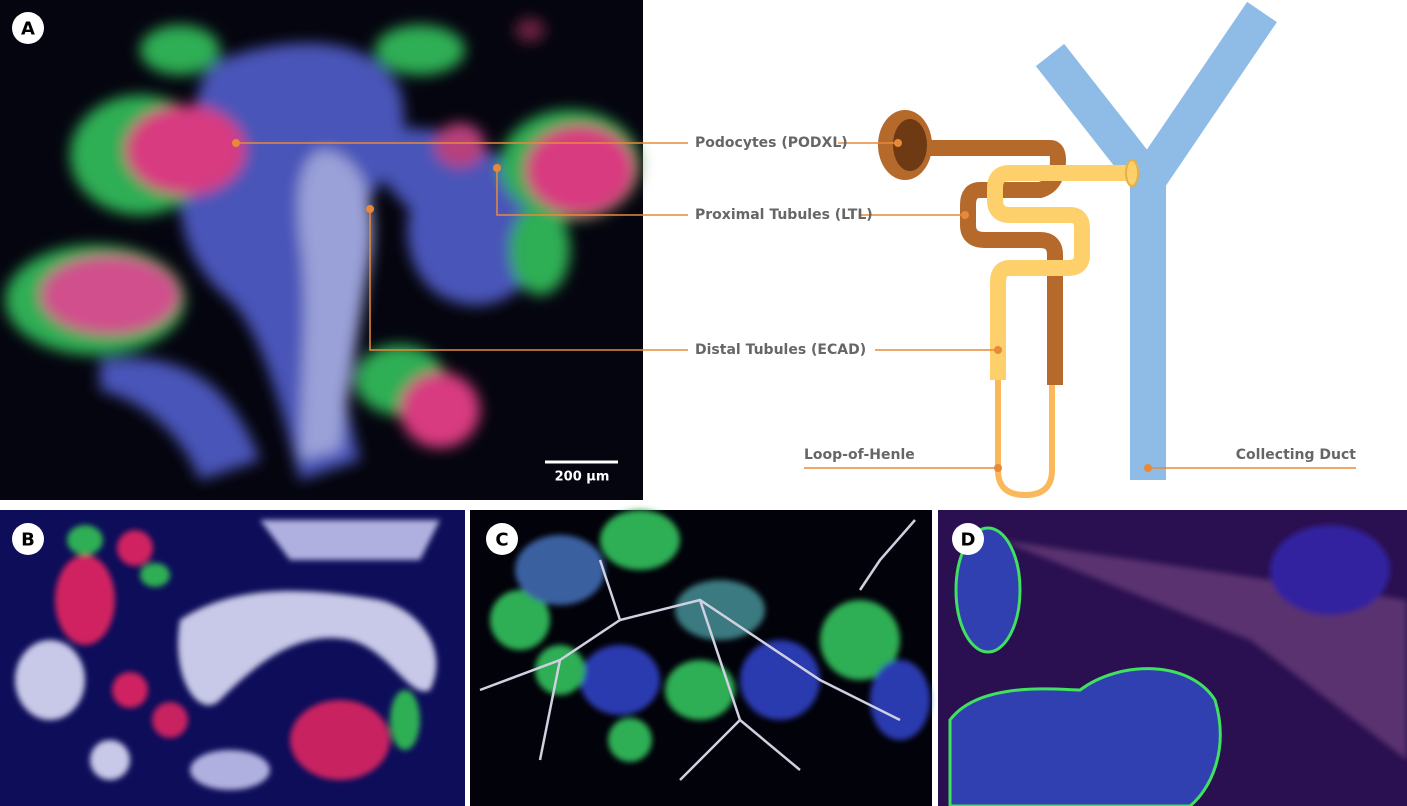 The height and width of the screenshot is (806, 1407). What do you see at coordinates (582, 477) in the screenshot?
I see `scale-bar-label: 200 µm` at bounding box center [582, 477].